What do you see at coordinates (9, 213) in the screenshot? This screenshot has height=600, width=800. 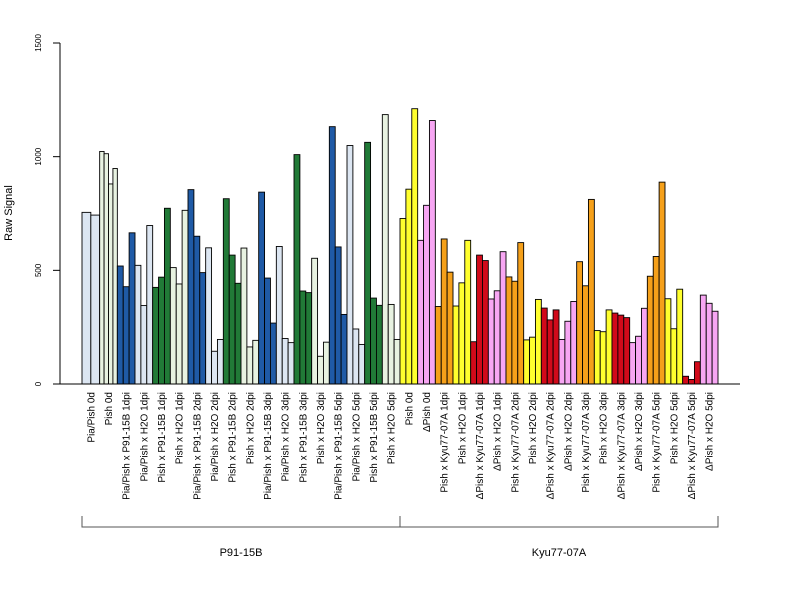 I see `y-axis-label: Raw Signal` at bounding box center [9, 213].